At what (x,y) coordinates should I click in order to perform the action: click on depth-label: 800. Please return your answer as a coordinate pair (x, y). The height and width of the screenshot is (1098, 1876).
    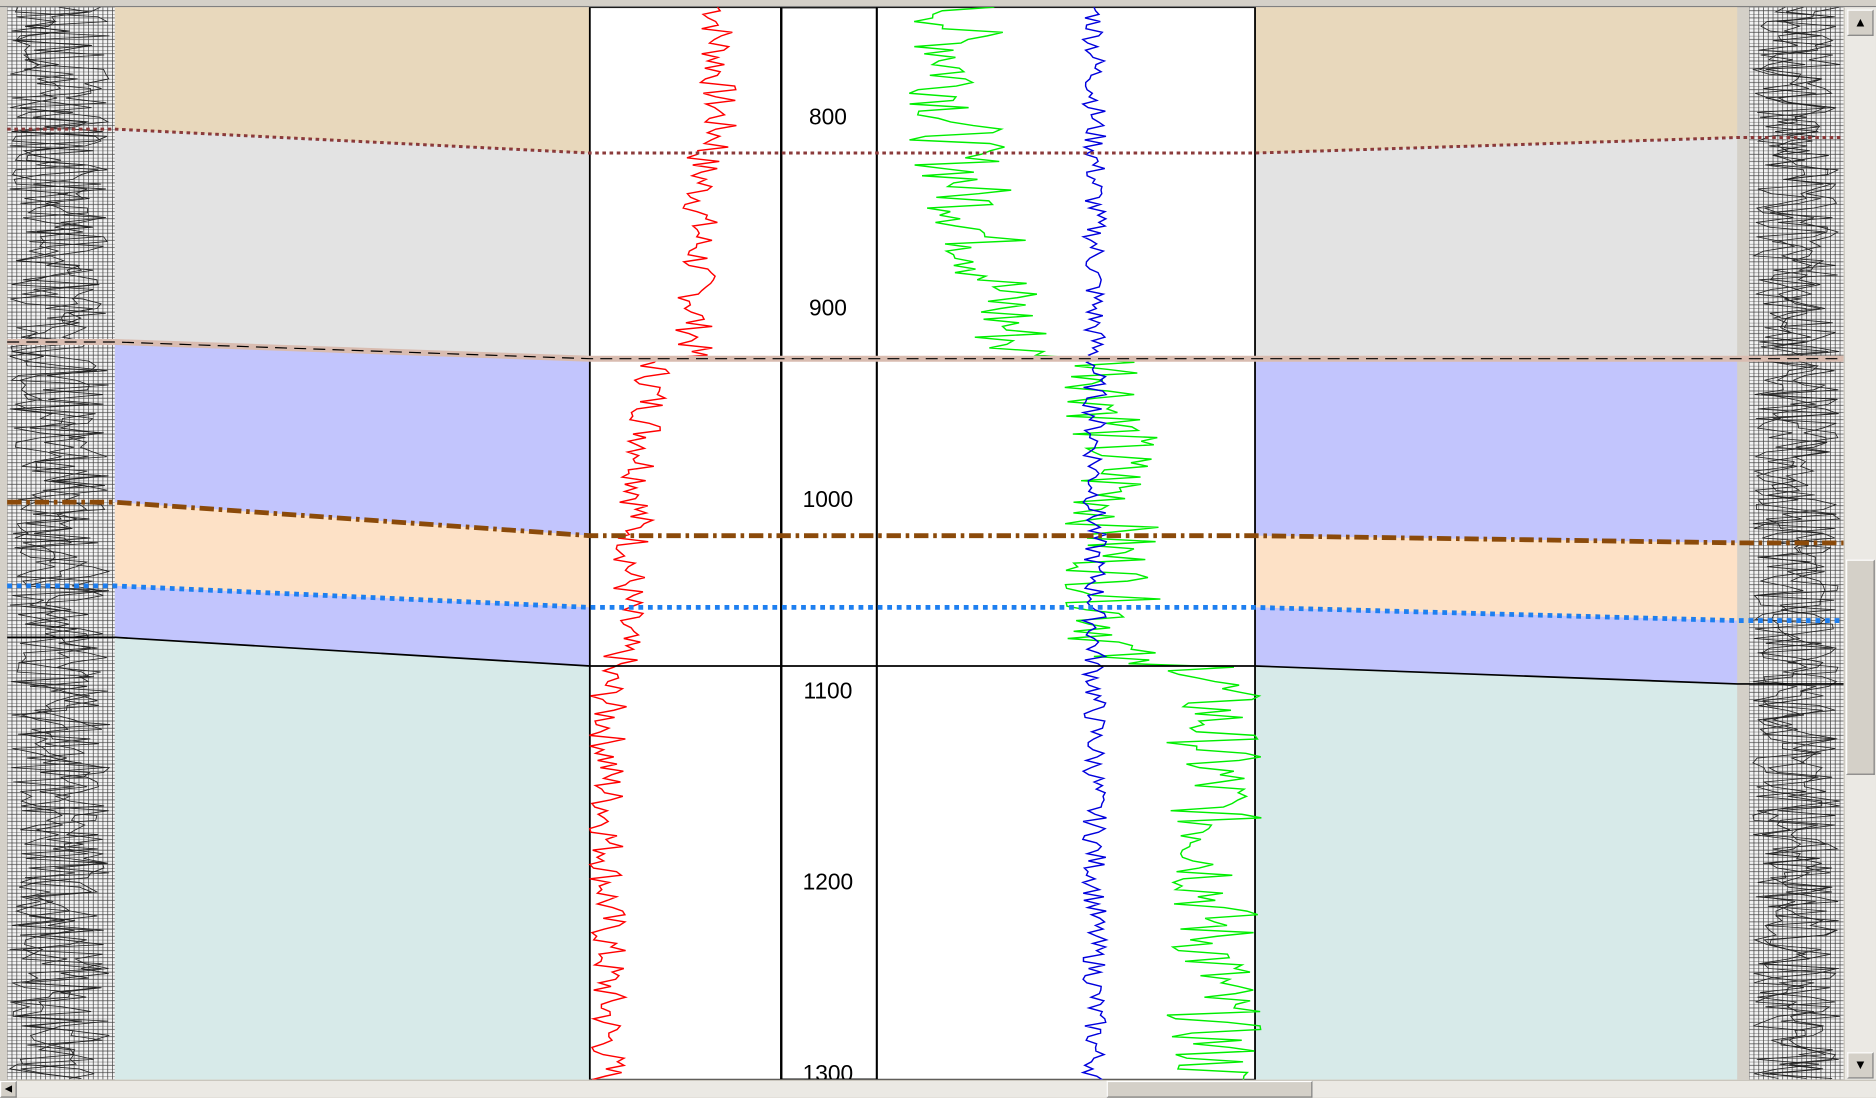
    Looking at the image, I should click on (828, 116).